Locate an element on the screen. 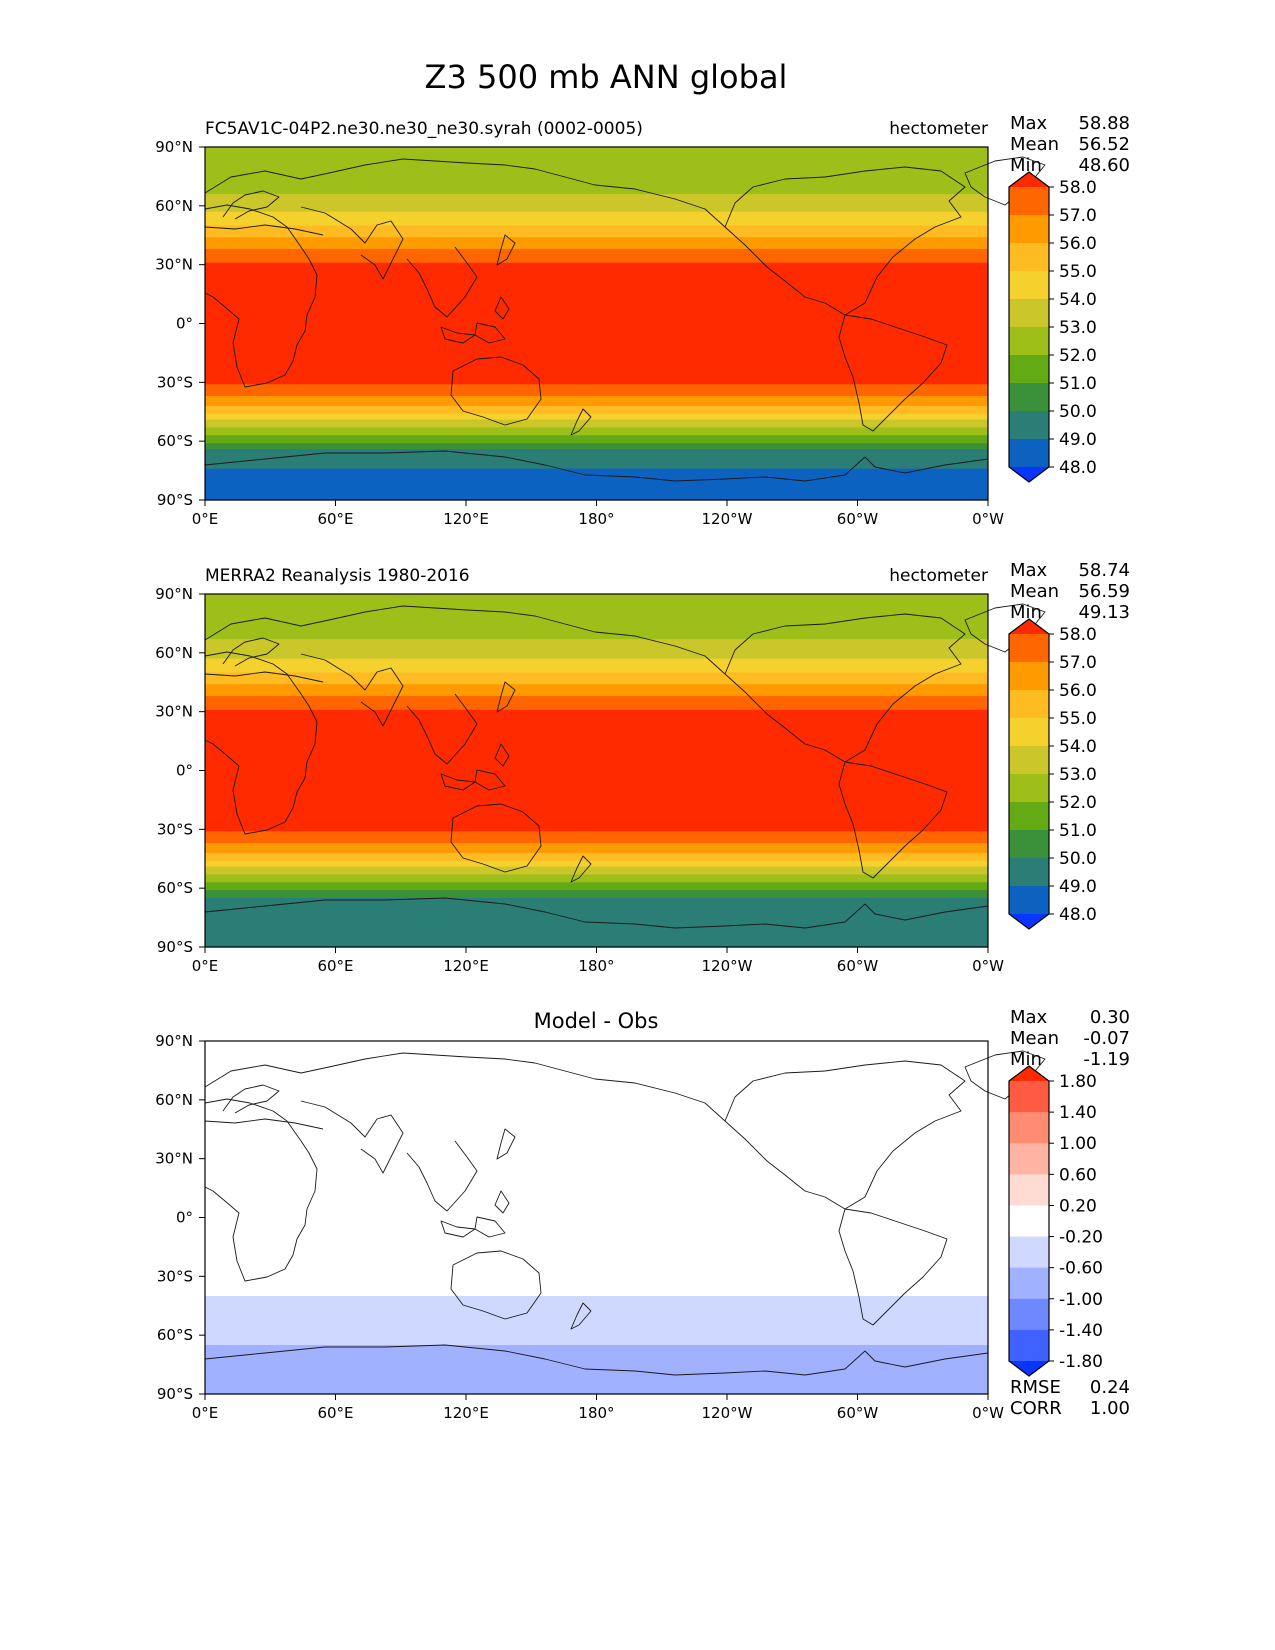 Image resolution: width=1275 pixels, height=1650 pixels. colorbar-tick-label: 51.0 is located at coordinates (1078, 831).